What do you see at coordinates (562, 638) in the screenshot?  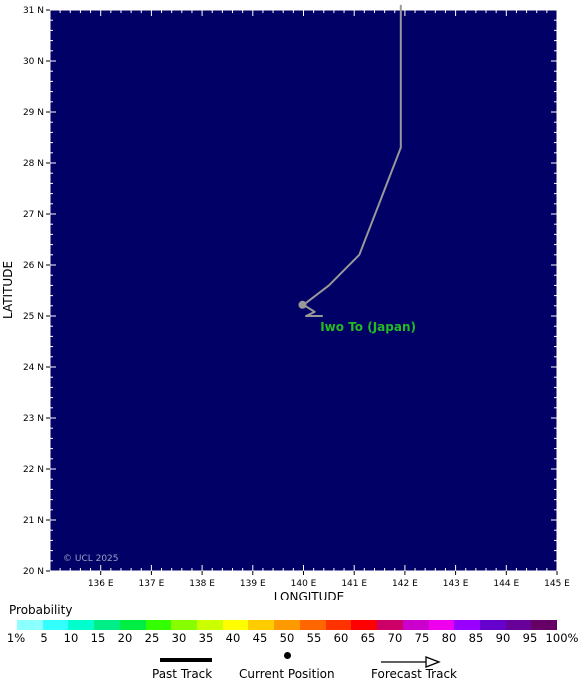 I see `probability-label: 100%` at bounding box center [562, 638].